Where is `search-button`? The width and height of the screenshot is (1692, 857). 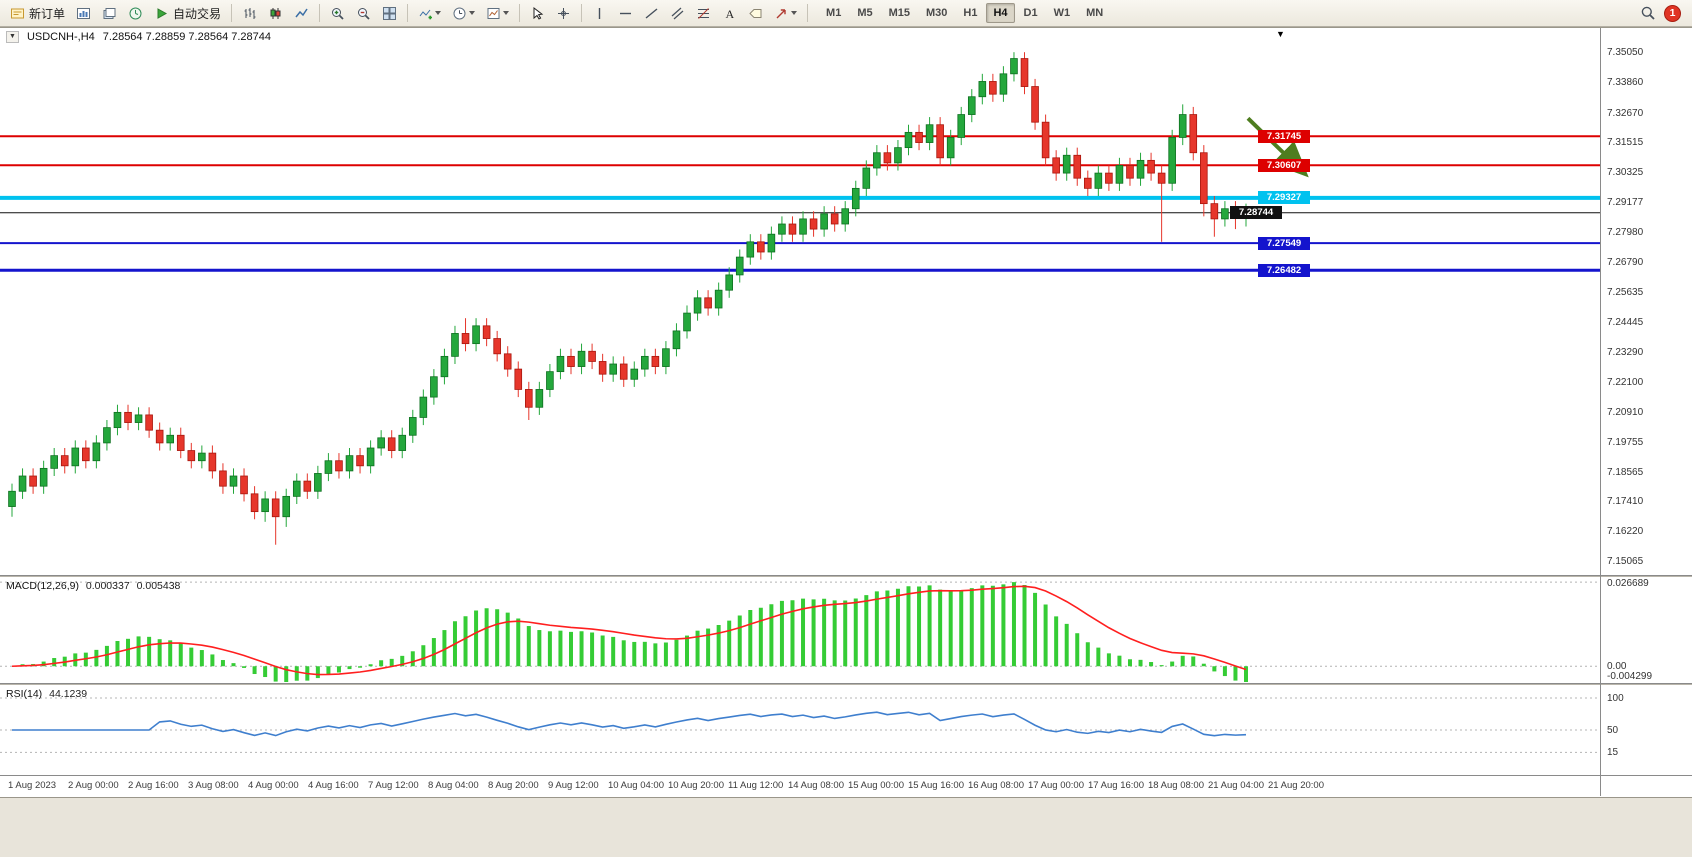
search-button is located at coordinates (1648, 13).